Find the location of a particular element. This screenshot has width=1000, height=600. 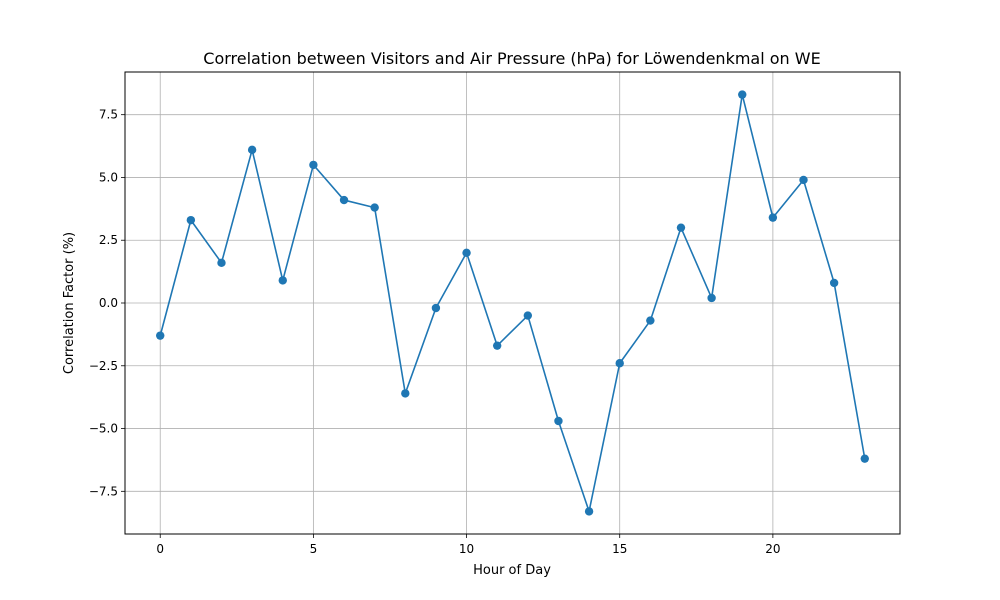

y-tick-label: 0.0 is located at coordinates (108, 303).